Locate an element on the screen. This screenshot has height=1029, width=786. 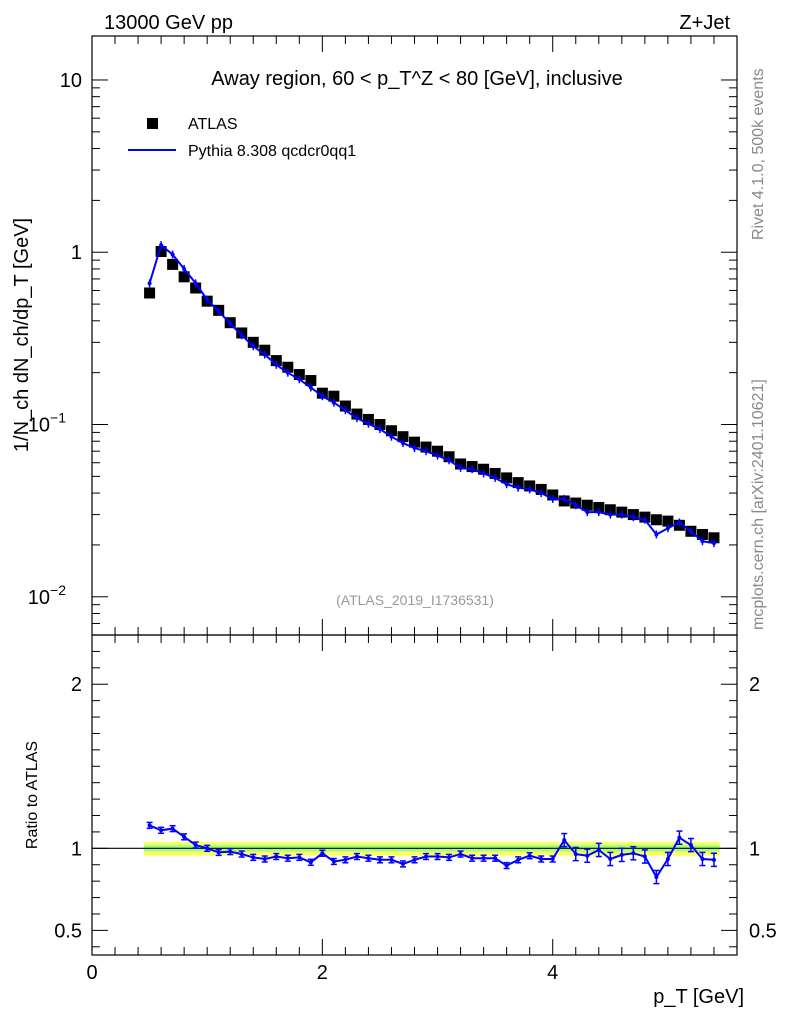
ratio-y-tick-label-right: 1 is located at coordinates (754, 849).